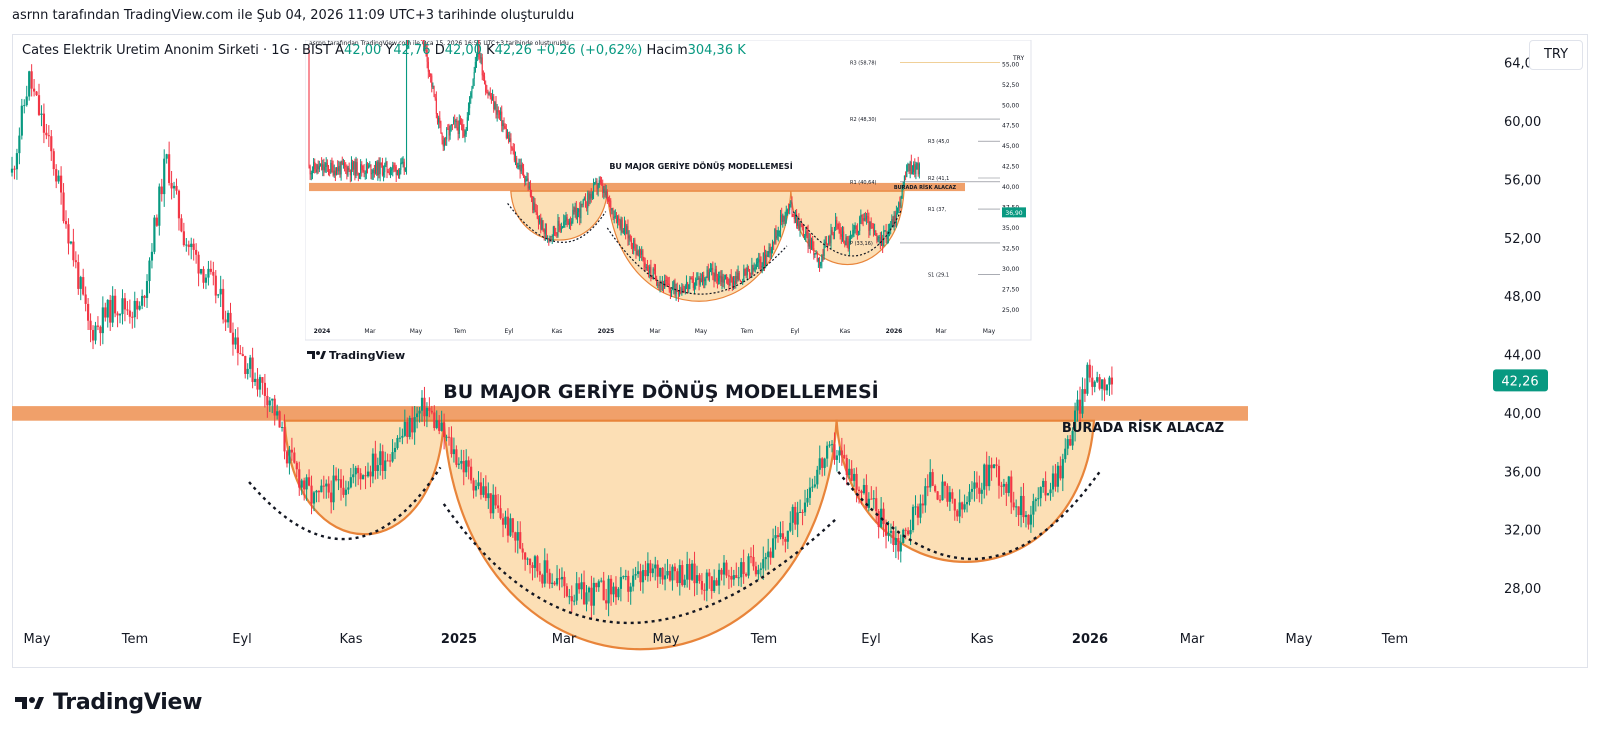  I want to click on tradingview-logo: TradingView, so click(108, 702).